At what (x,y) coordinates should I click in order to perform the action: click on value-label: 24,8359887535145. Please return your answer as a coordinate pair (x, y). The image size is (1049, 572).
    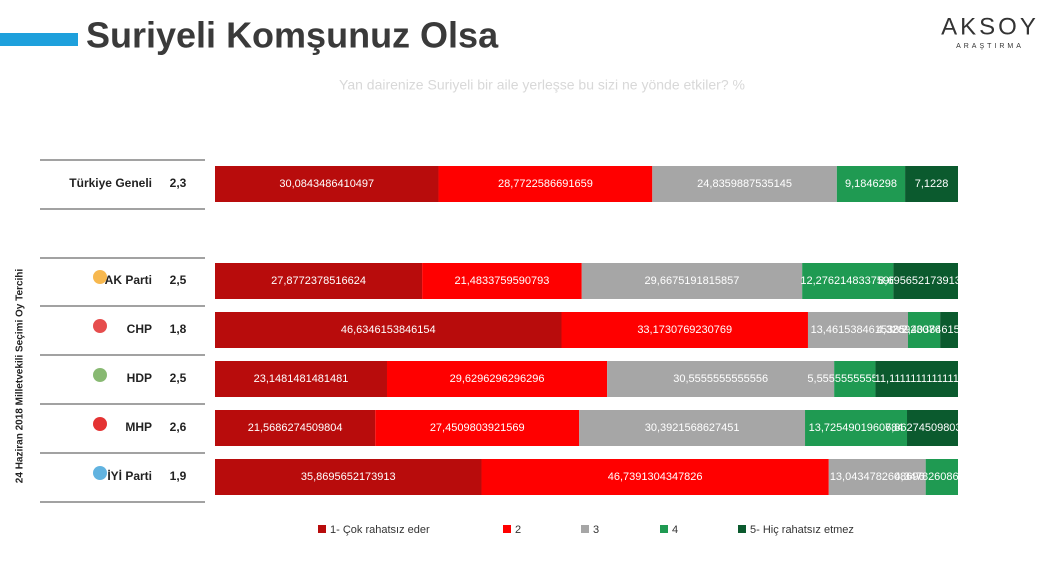
    Looking at the image, I should click on (744, 184).